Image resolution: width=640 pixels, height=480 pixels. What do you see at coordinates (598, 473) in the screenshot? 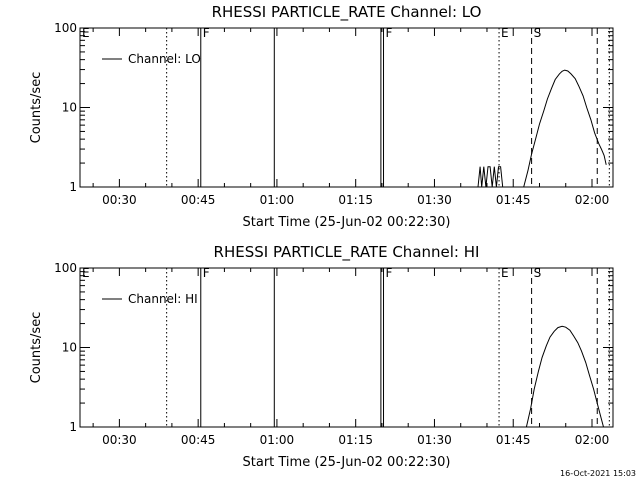
I see `footer-timestamp: 16-Oct-2021 15:03` at bounding box center [598, 473].